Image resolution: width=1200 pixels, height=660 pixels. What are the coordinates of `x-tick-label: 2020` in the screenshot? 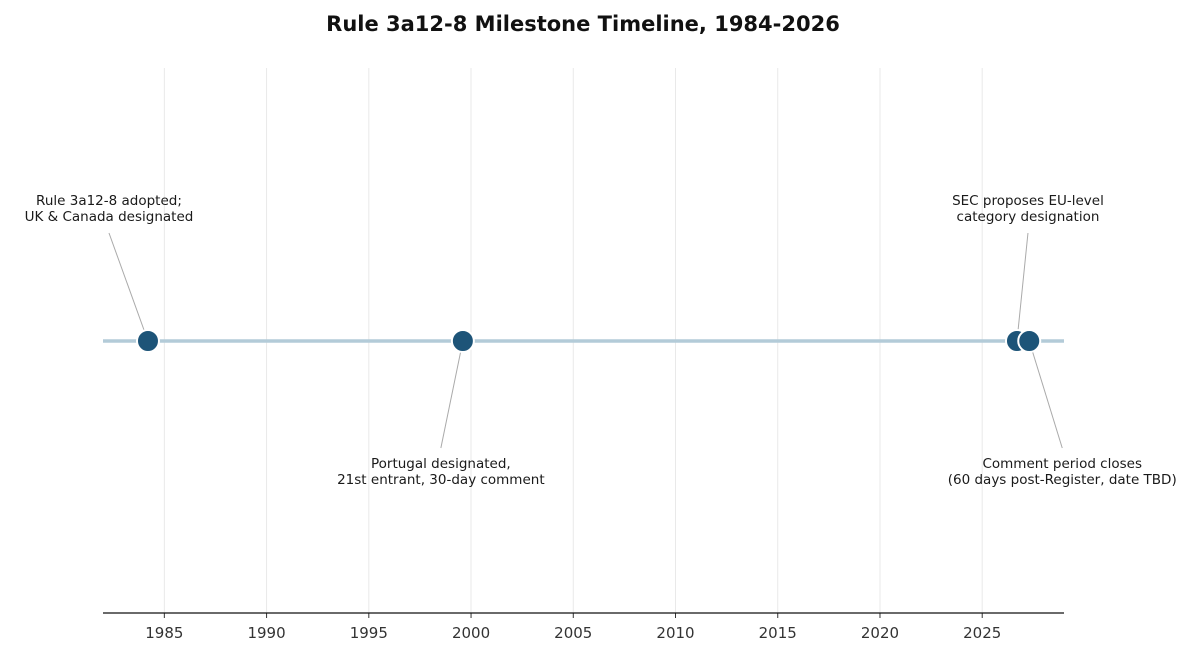 It's located at (880, 633).